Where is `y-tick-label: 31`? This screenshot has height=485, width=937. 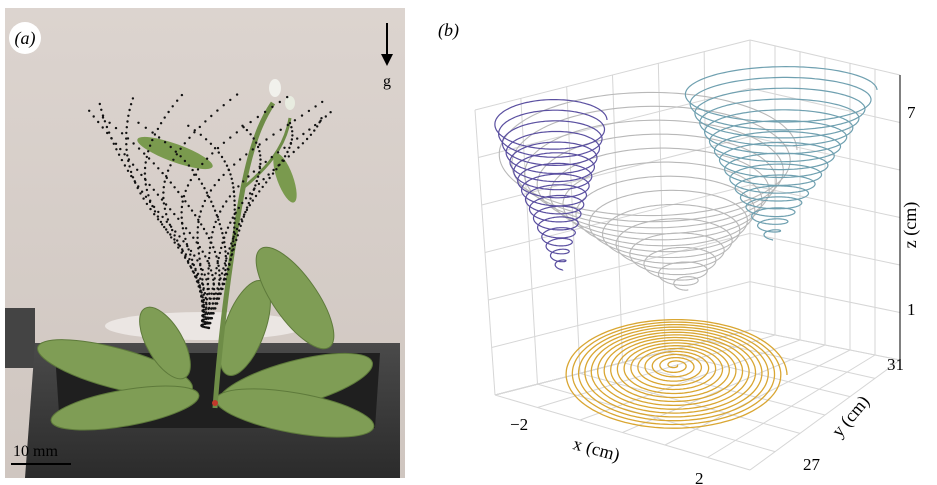 y-tick-label: 31 is located at coordinates (895, 364).